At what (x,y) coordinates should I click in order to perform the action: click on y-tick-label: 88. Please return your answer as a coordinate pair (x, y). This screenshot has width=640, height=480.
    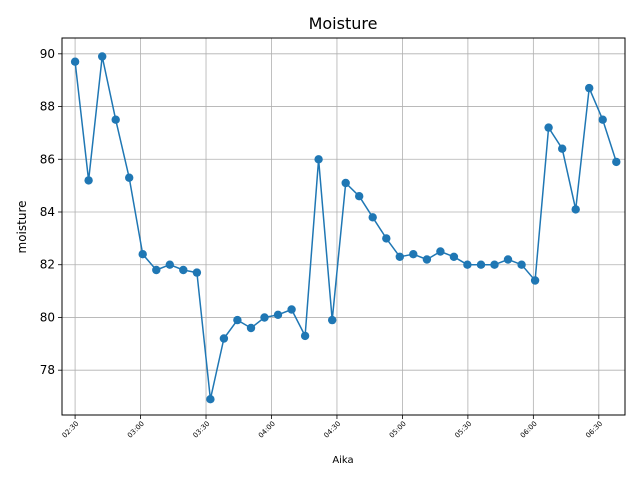
    Looking at the image, I should click on (47, 107).